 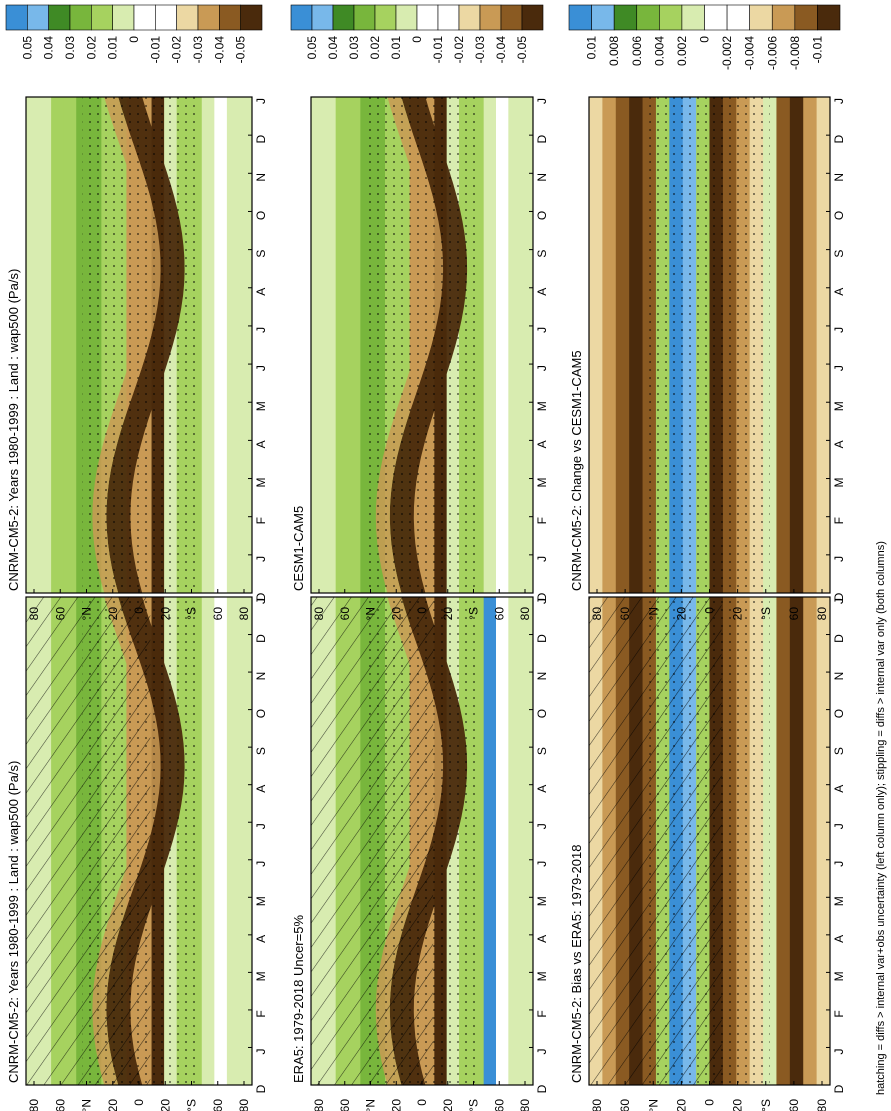 What do you see at coordinates (542, 751) in the screenshot?
I see `x-tick-label: S` at bounding box center [542, 751].